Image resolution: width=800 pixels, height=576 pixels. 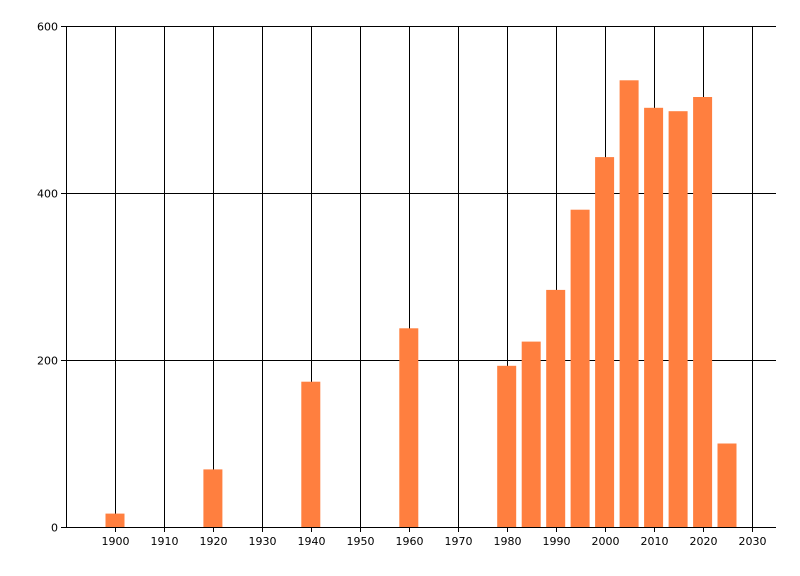 I want to click on bar-2000, so click(x=605, y=342).